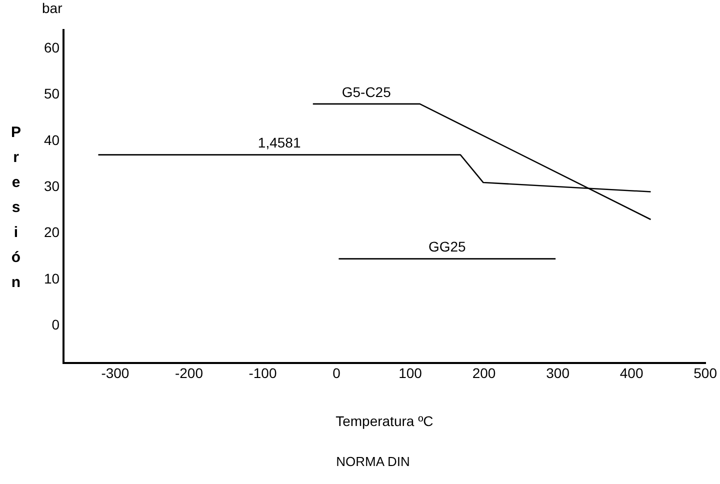 This screenshot has width=720, height=484. What do you see at coordinates (706, 373) in the screenshot?
I see `x-tick-label: 500` at bounding box center [706, 373].